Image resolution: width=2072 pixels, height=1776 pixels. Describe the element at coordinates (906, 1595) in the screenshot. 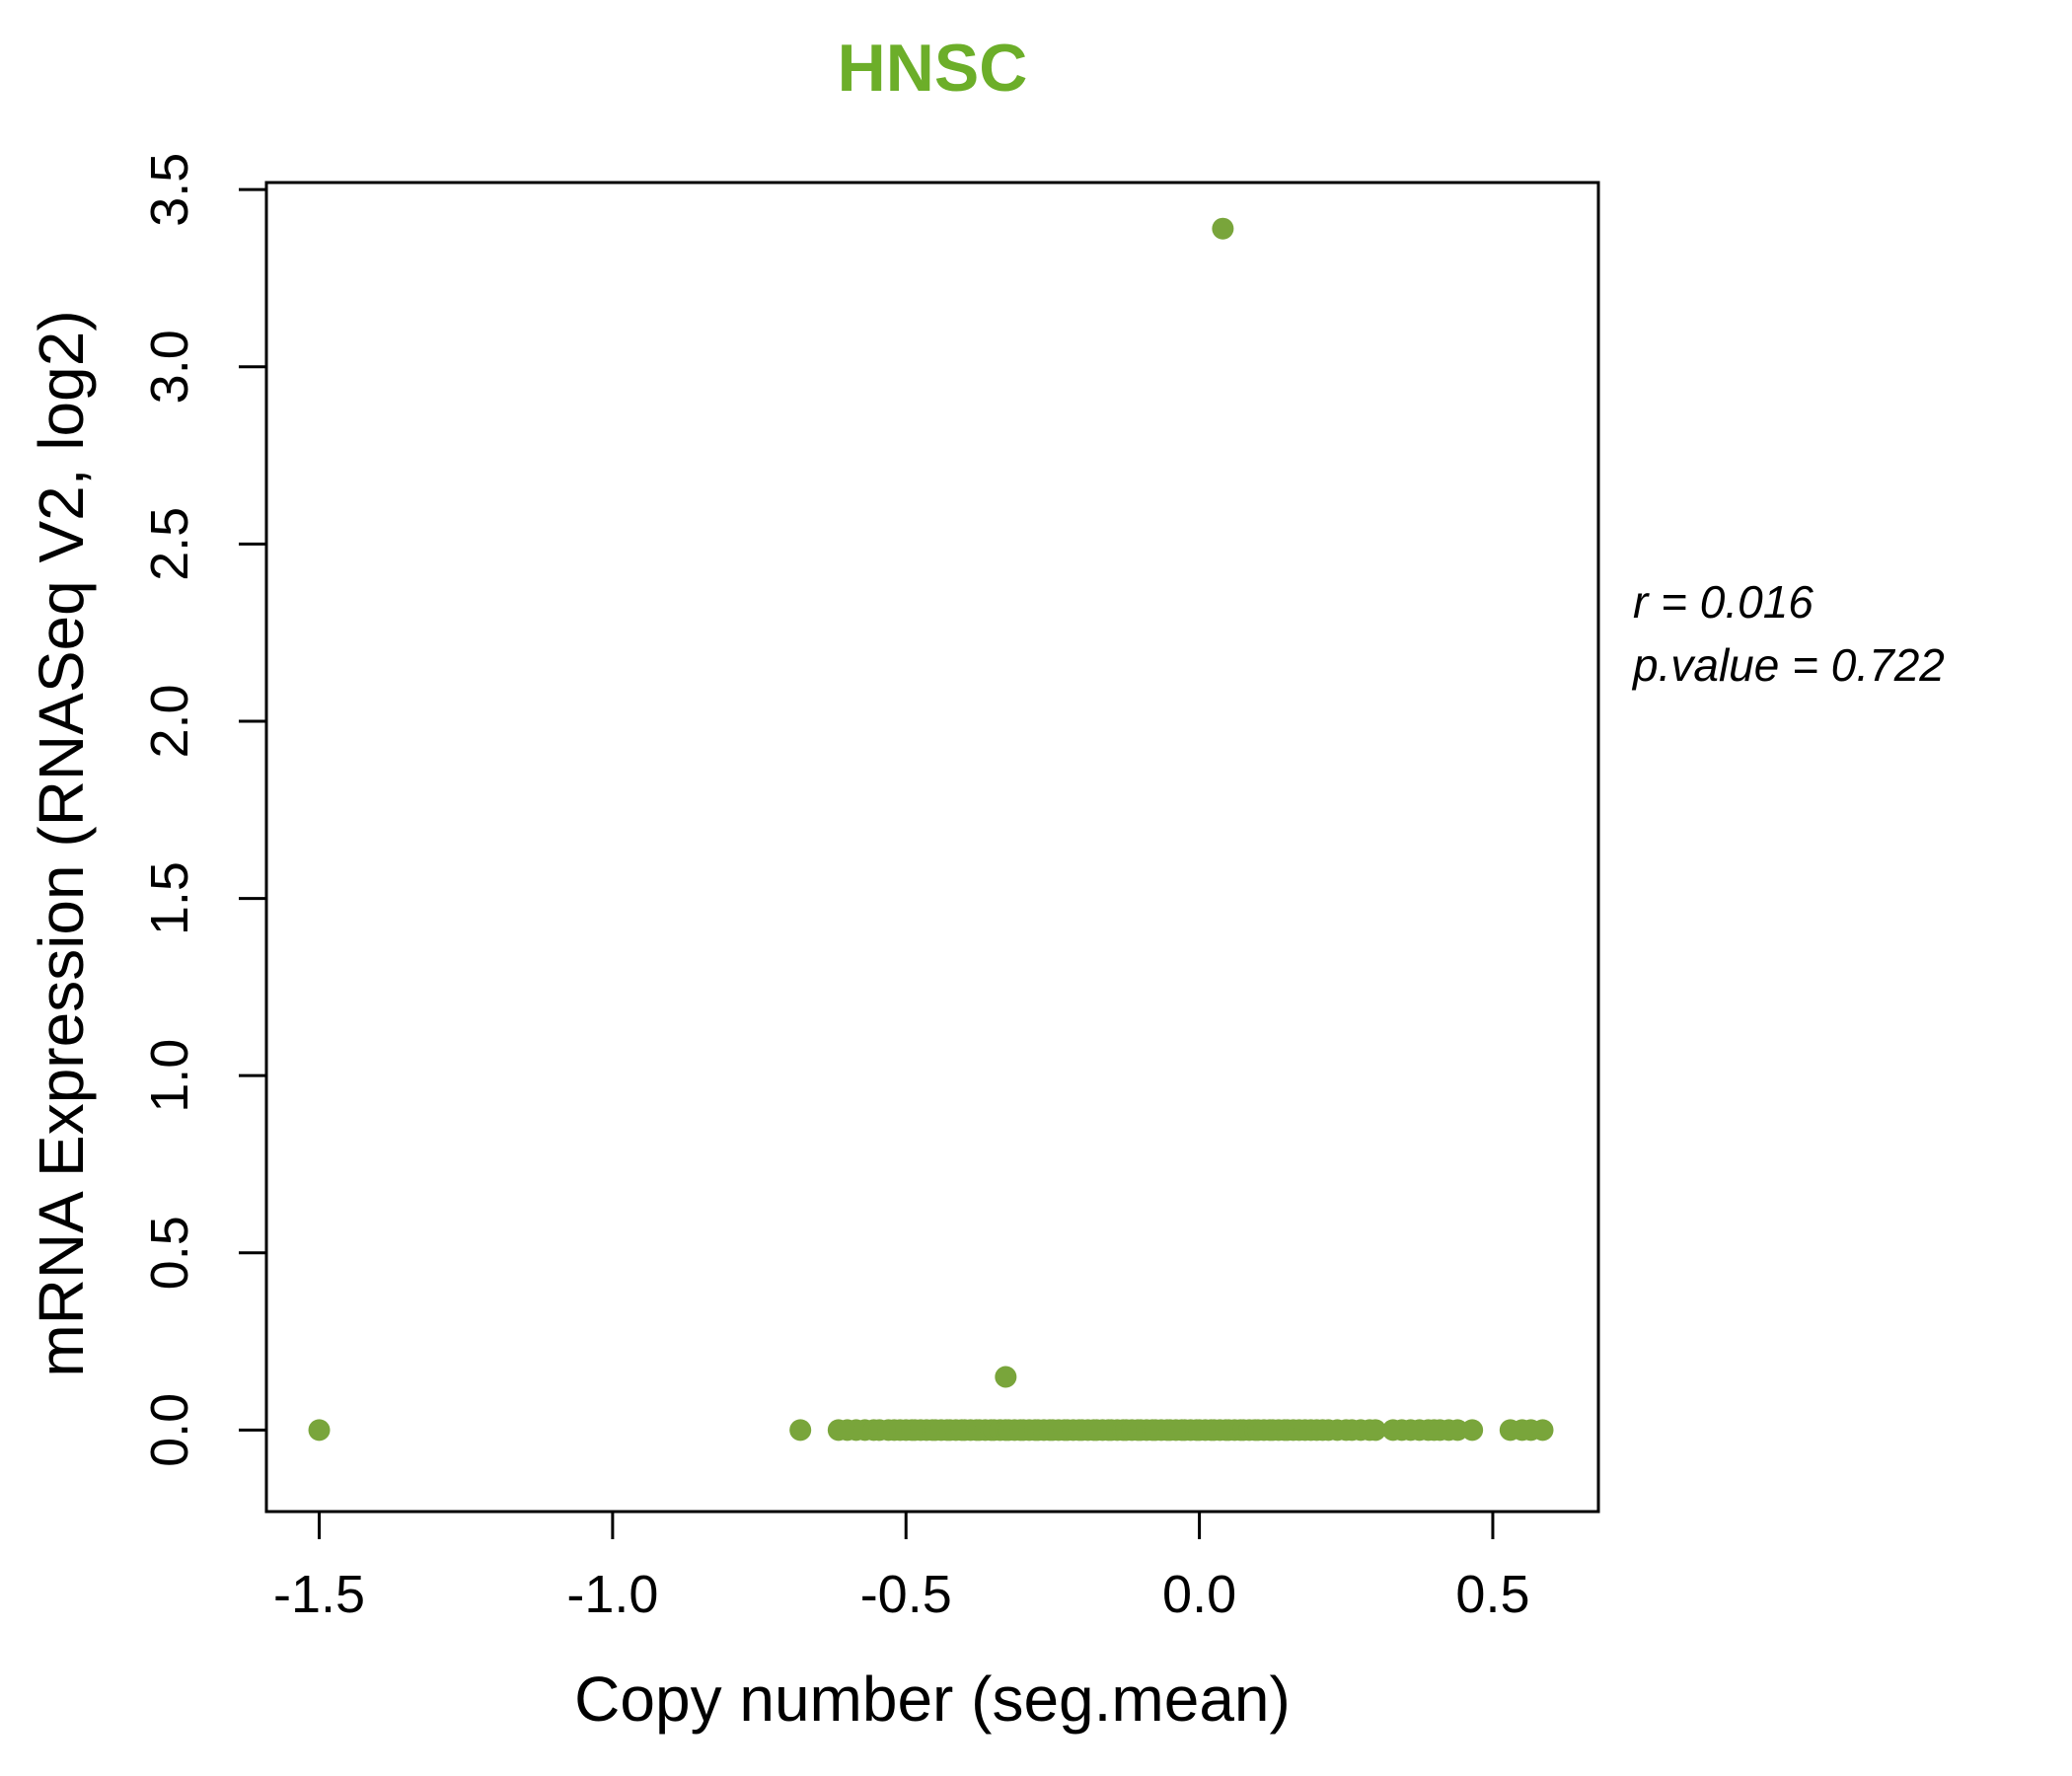

I see `x-axis-tick-label: -0.5` at that location.